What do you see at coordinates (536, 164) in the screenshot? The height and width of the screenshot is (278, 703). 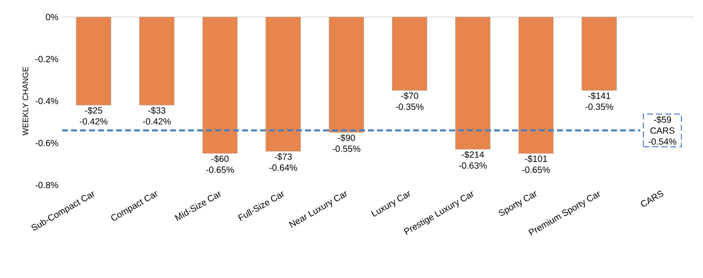 I see `data-label: -$101 -0.65%` at bounding box center [536, 164].